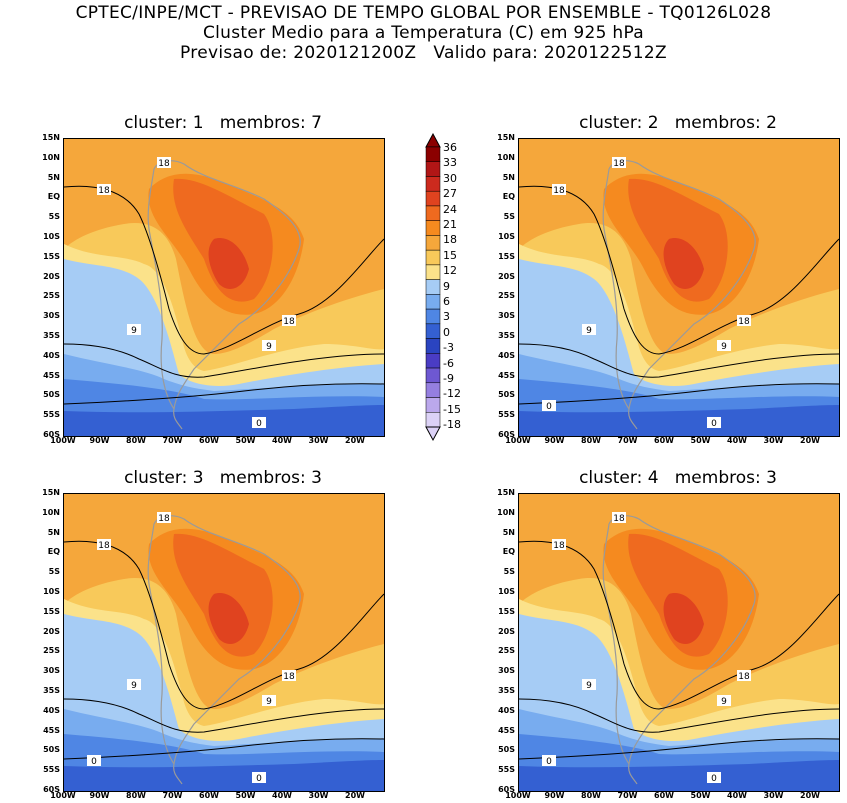  I want to click on longitude-tick-label: 40W, so click(737, 795).